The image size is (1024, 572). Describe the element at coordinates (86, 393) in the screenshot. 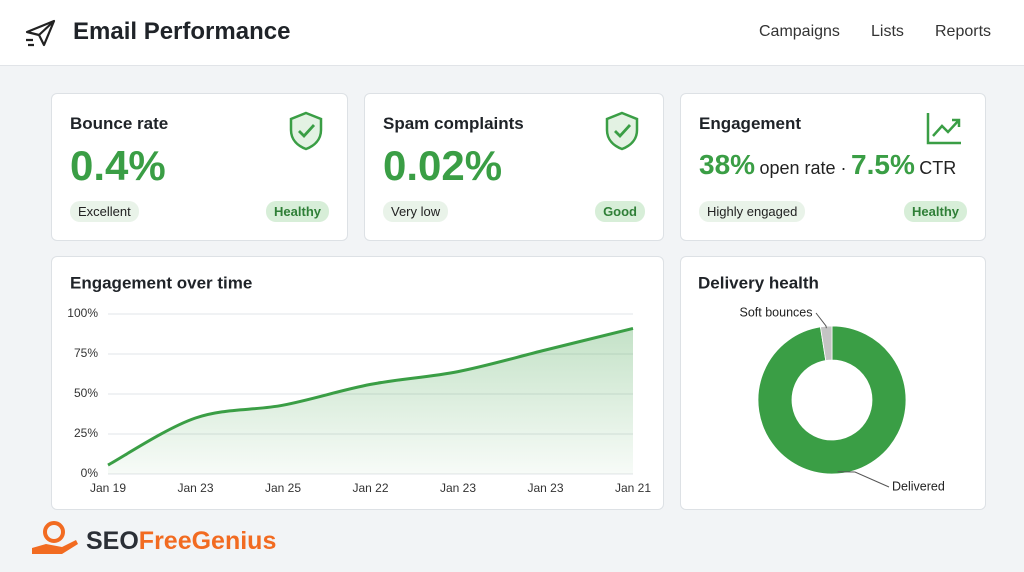

I see `y-tick-label: 50%` at that location.